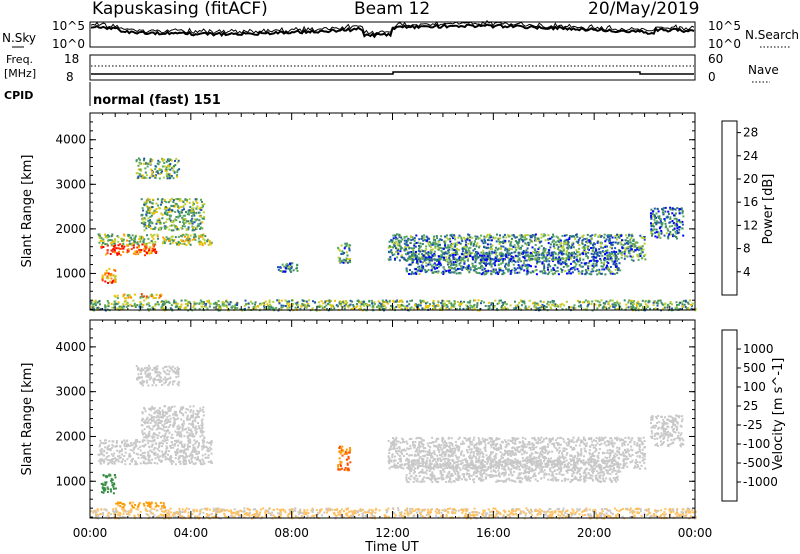 The height and width of the screenshot is (554, 800). Describe the element at coordinates (644, 9) in the screenshot. I see `date-label: 20/May/2019` at that location.